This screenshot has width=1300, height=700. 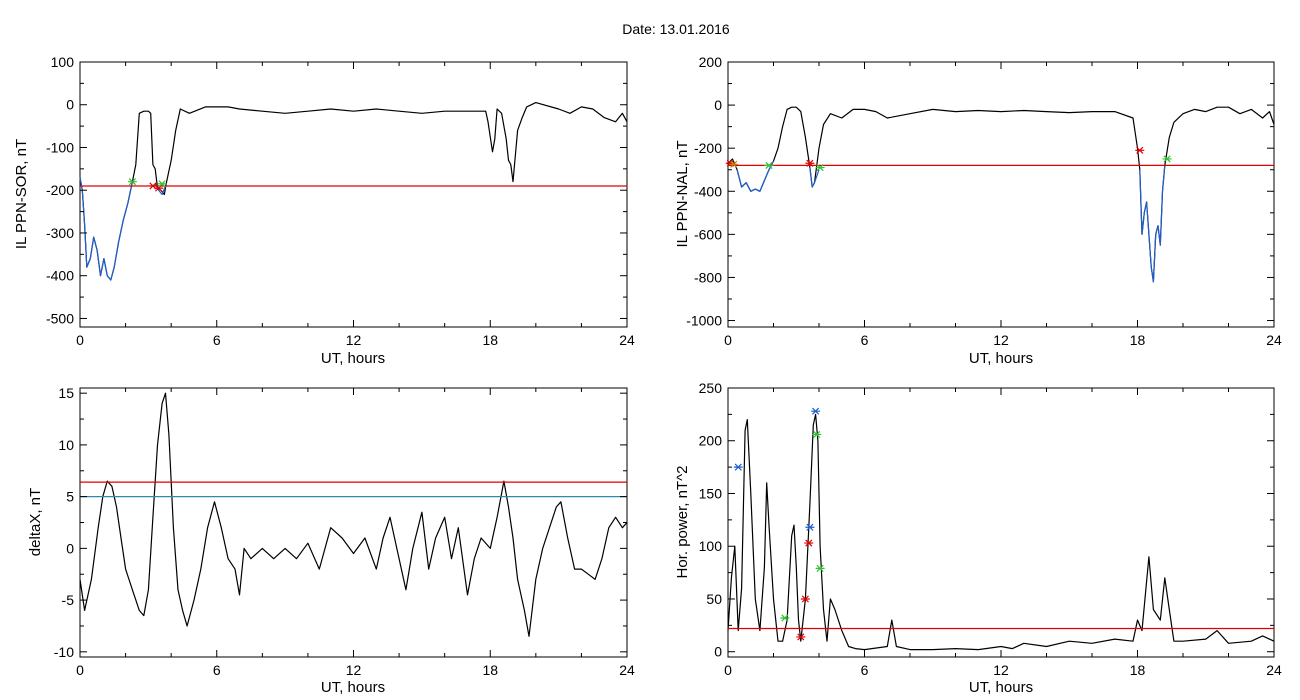 I want to click on y-tick-label: -10, so click(x=64, y=652).